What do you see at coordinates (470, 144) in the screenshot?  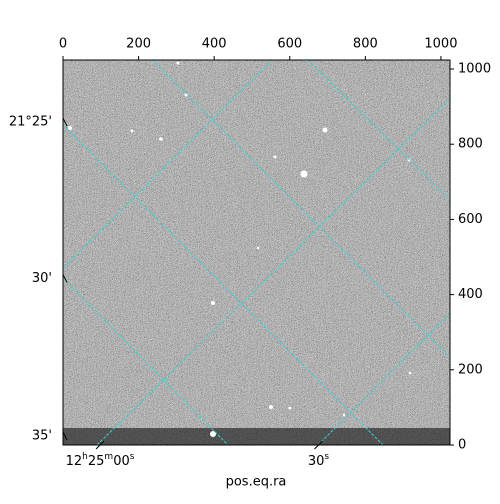 I see `y-tick-label: 800` at bounding box center [470, 144].